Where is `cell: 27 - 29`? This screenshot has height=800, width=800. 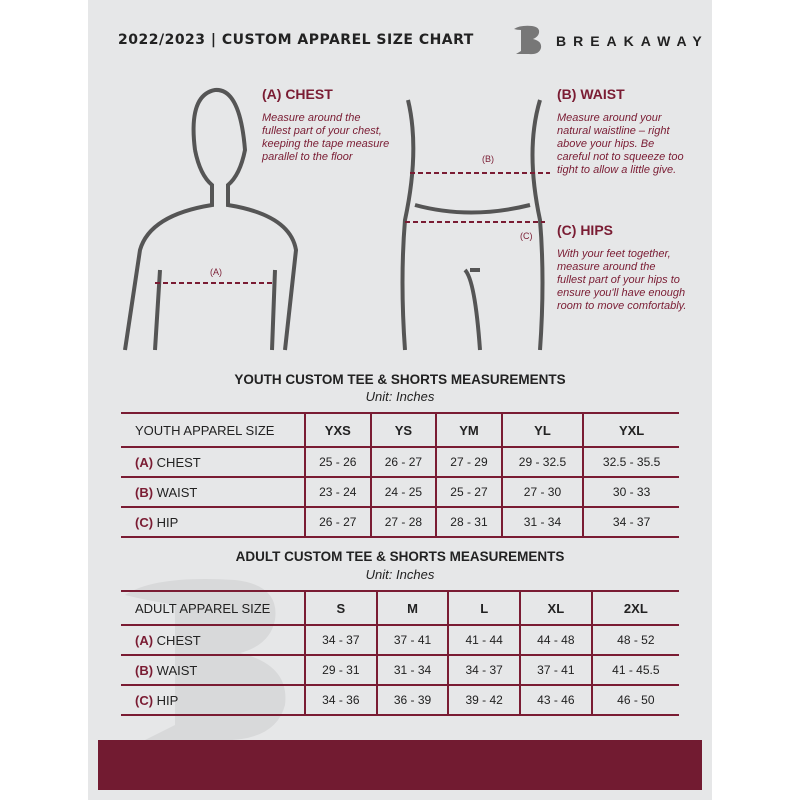
cell: 27 - 29 is located at coordinates (468, 462).